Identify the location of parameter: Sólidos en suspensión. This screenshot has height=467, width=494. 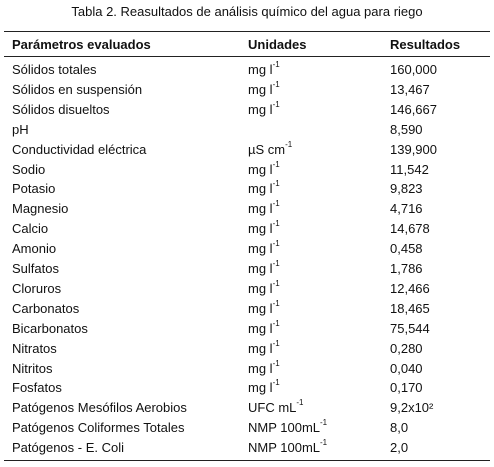
(77, 89).